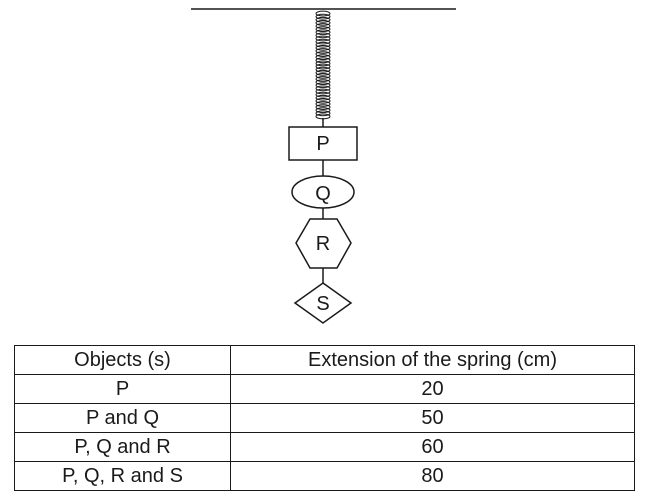  What do you see at coordinates (122, 389) in the screenshot?
I see `cell-objects: P` at bounding box center [122, 389].